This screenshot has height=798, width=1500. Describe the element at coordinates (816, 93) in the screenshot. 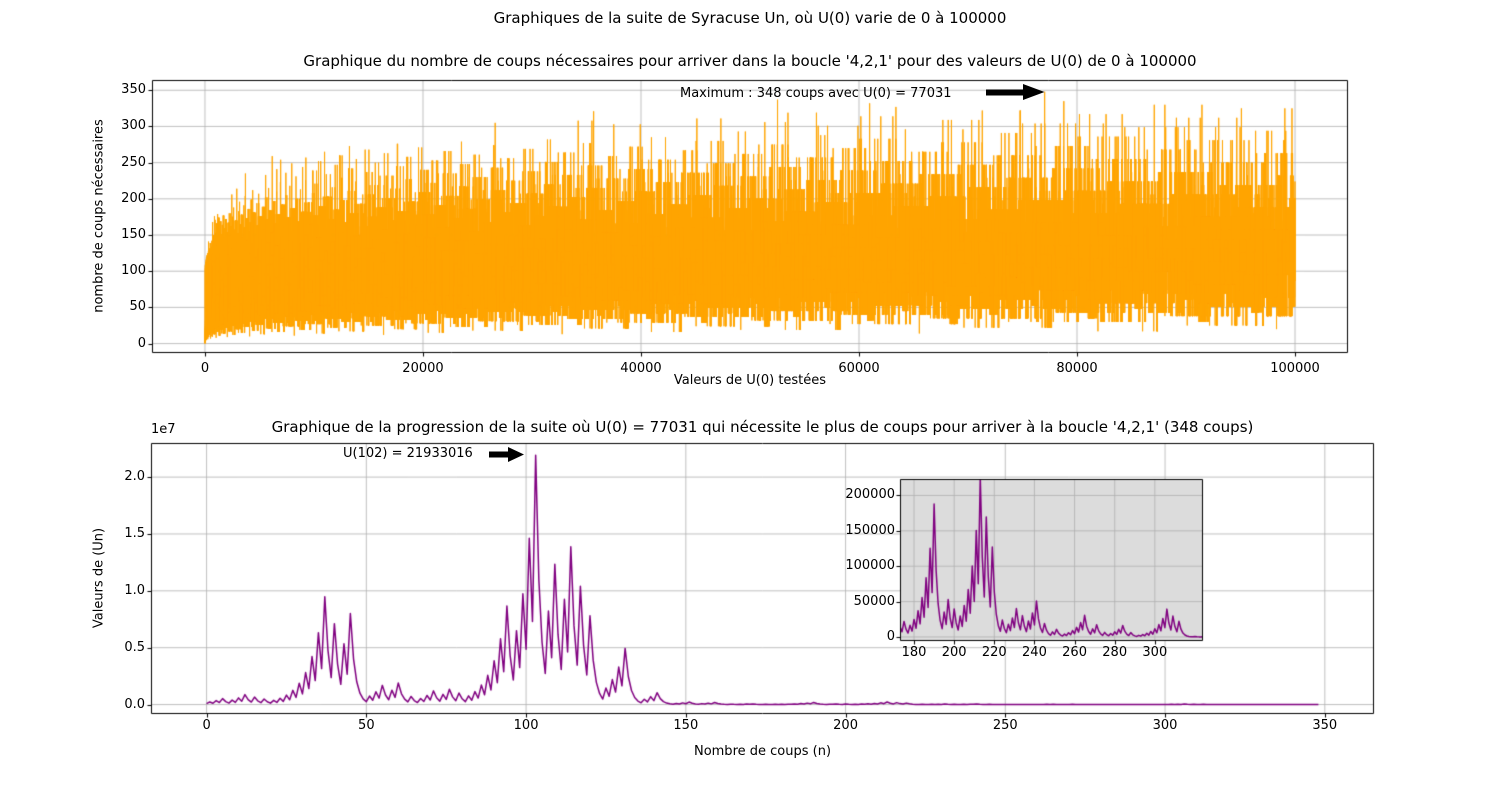

I see `chart1-max-annotation: Maximum : 348 coups avec U(0) = 77031` at that location.